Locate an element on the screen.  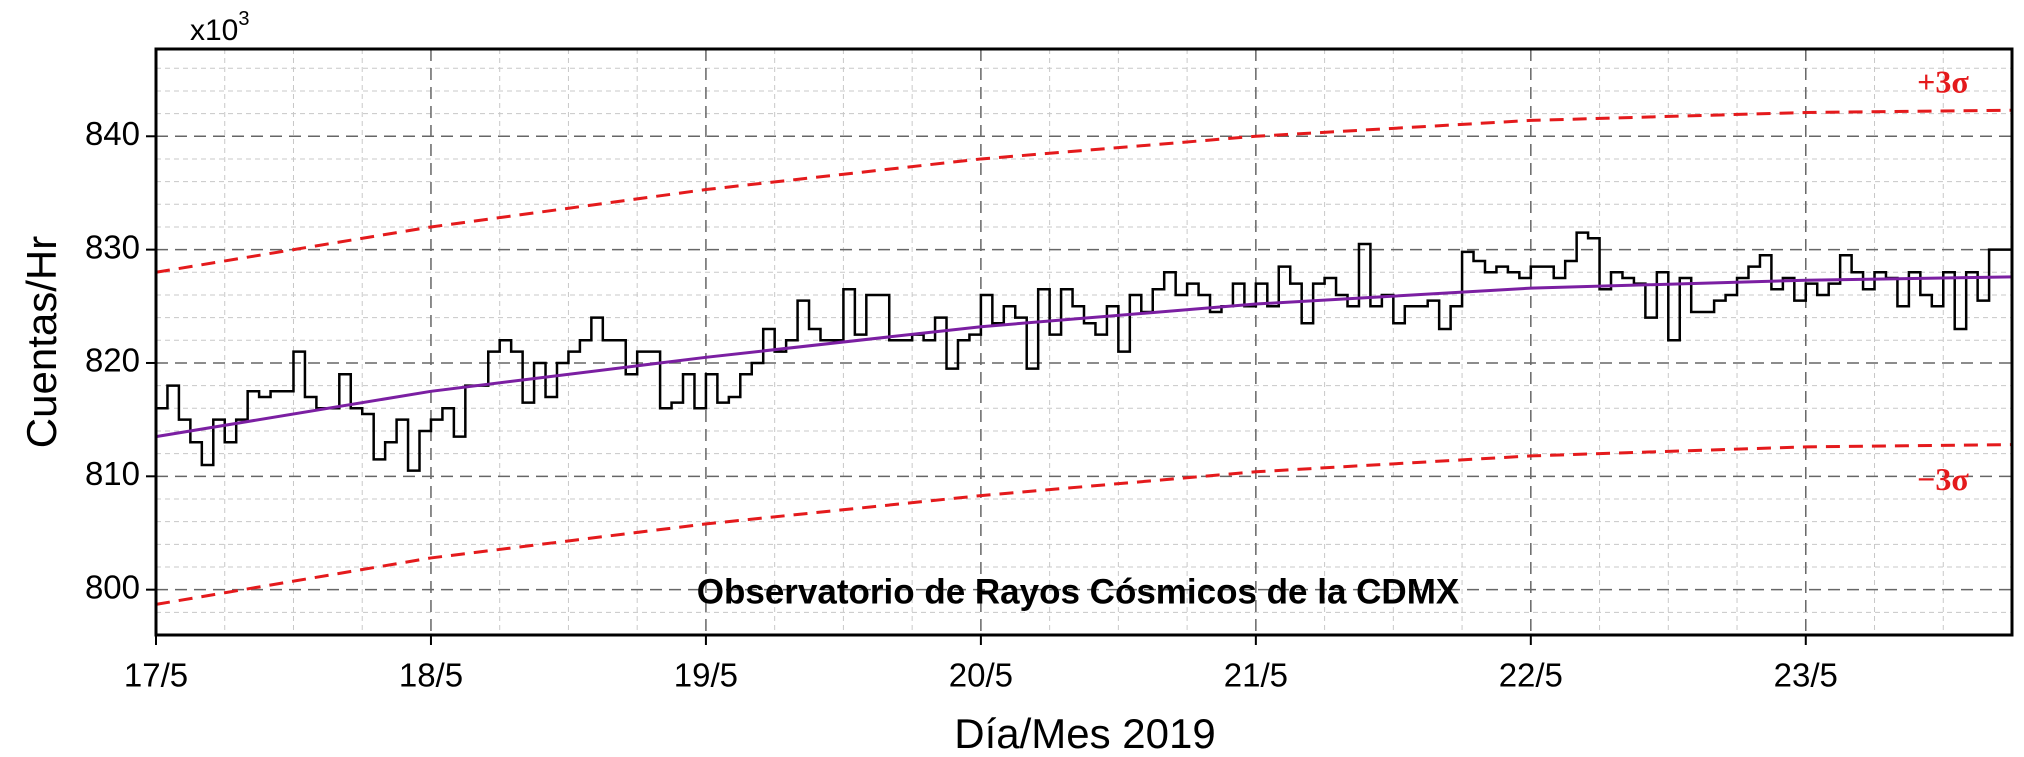
x-tick-label: 19/5 is located at coordinates (706, 675).